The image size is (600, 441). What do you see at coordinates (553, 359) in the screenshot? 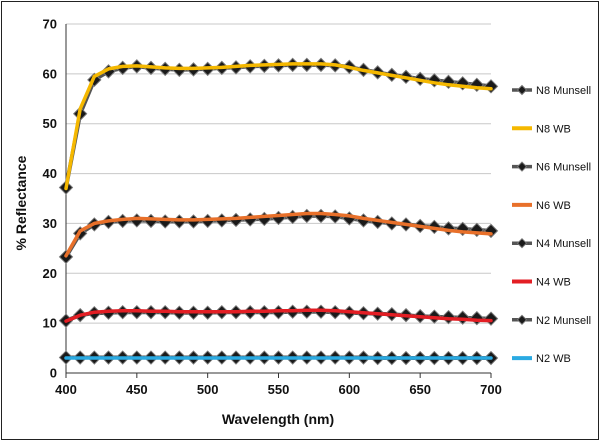
I see `legend-label: N2 WB` at bounding box center [553, 359].